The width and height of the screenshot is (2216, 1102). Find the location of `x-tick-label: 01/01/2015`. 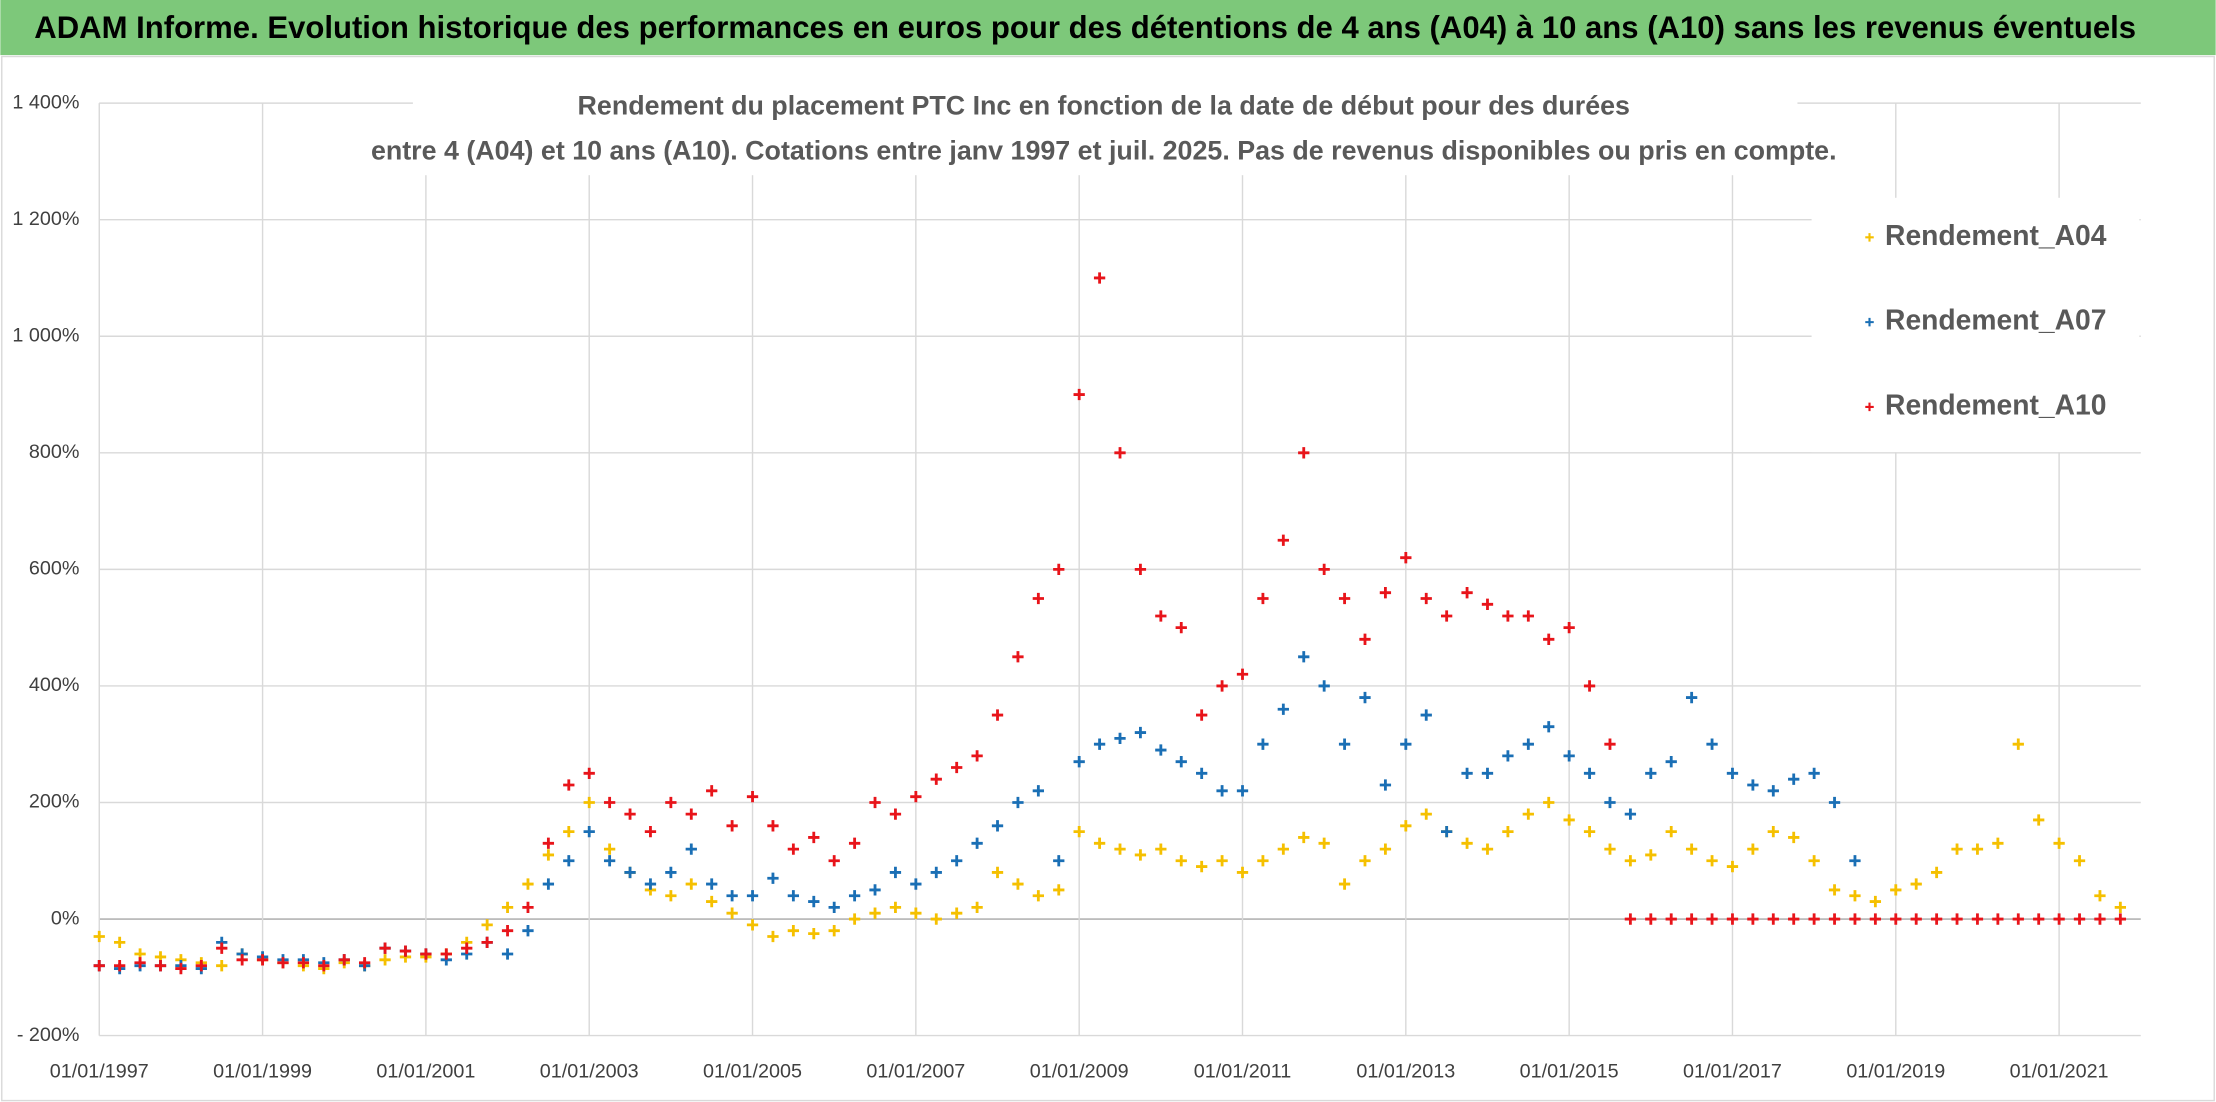

x-tick-label: 01/01/2015 is located at coordinates (1569, 1072).